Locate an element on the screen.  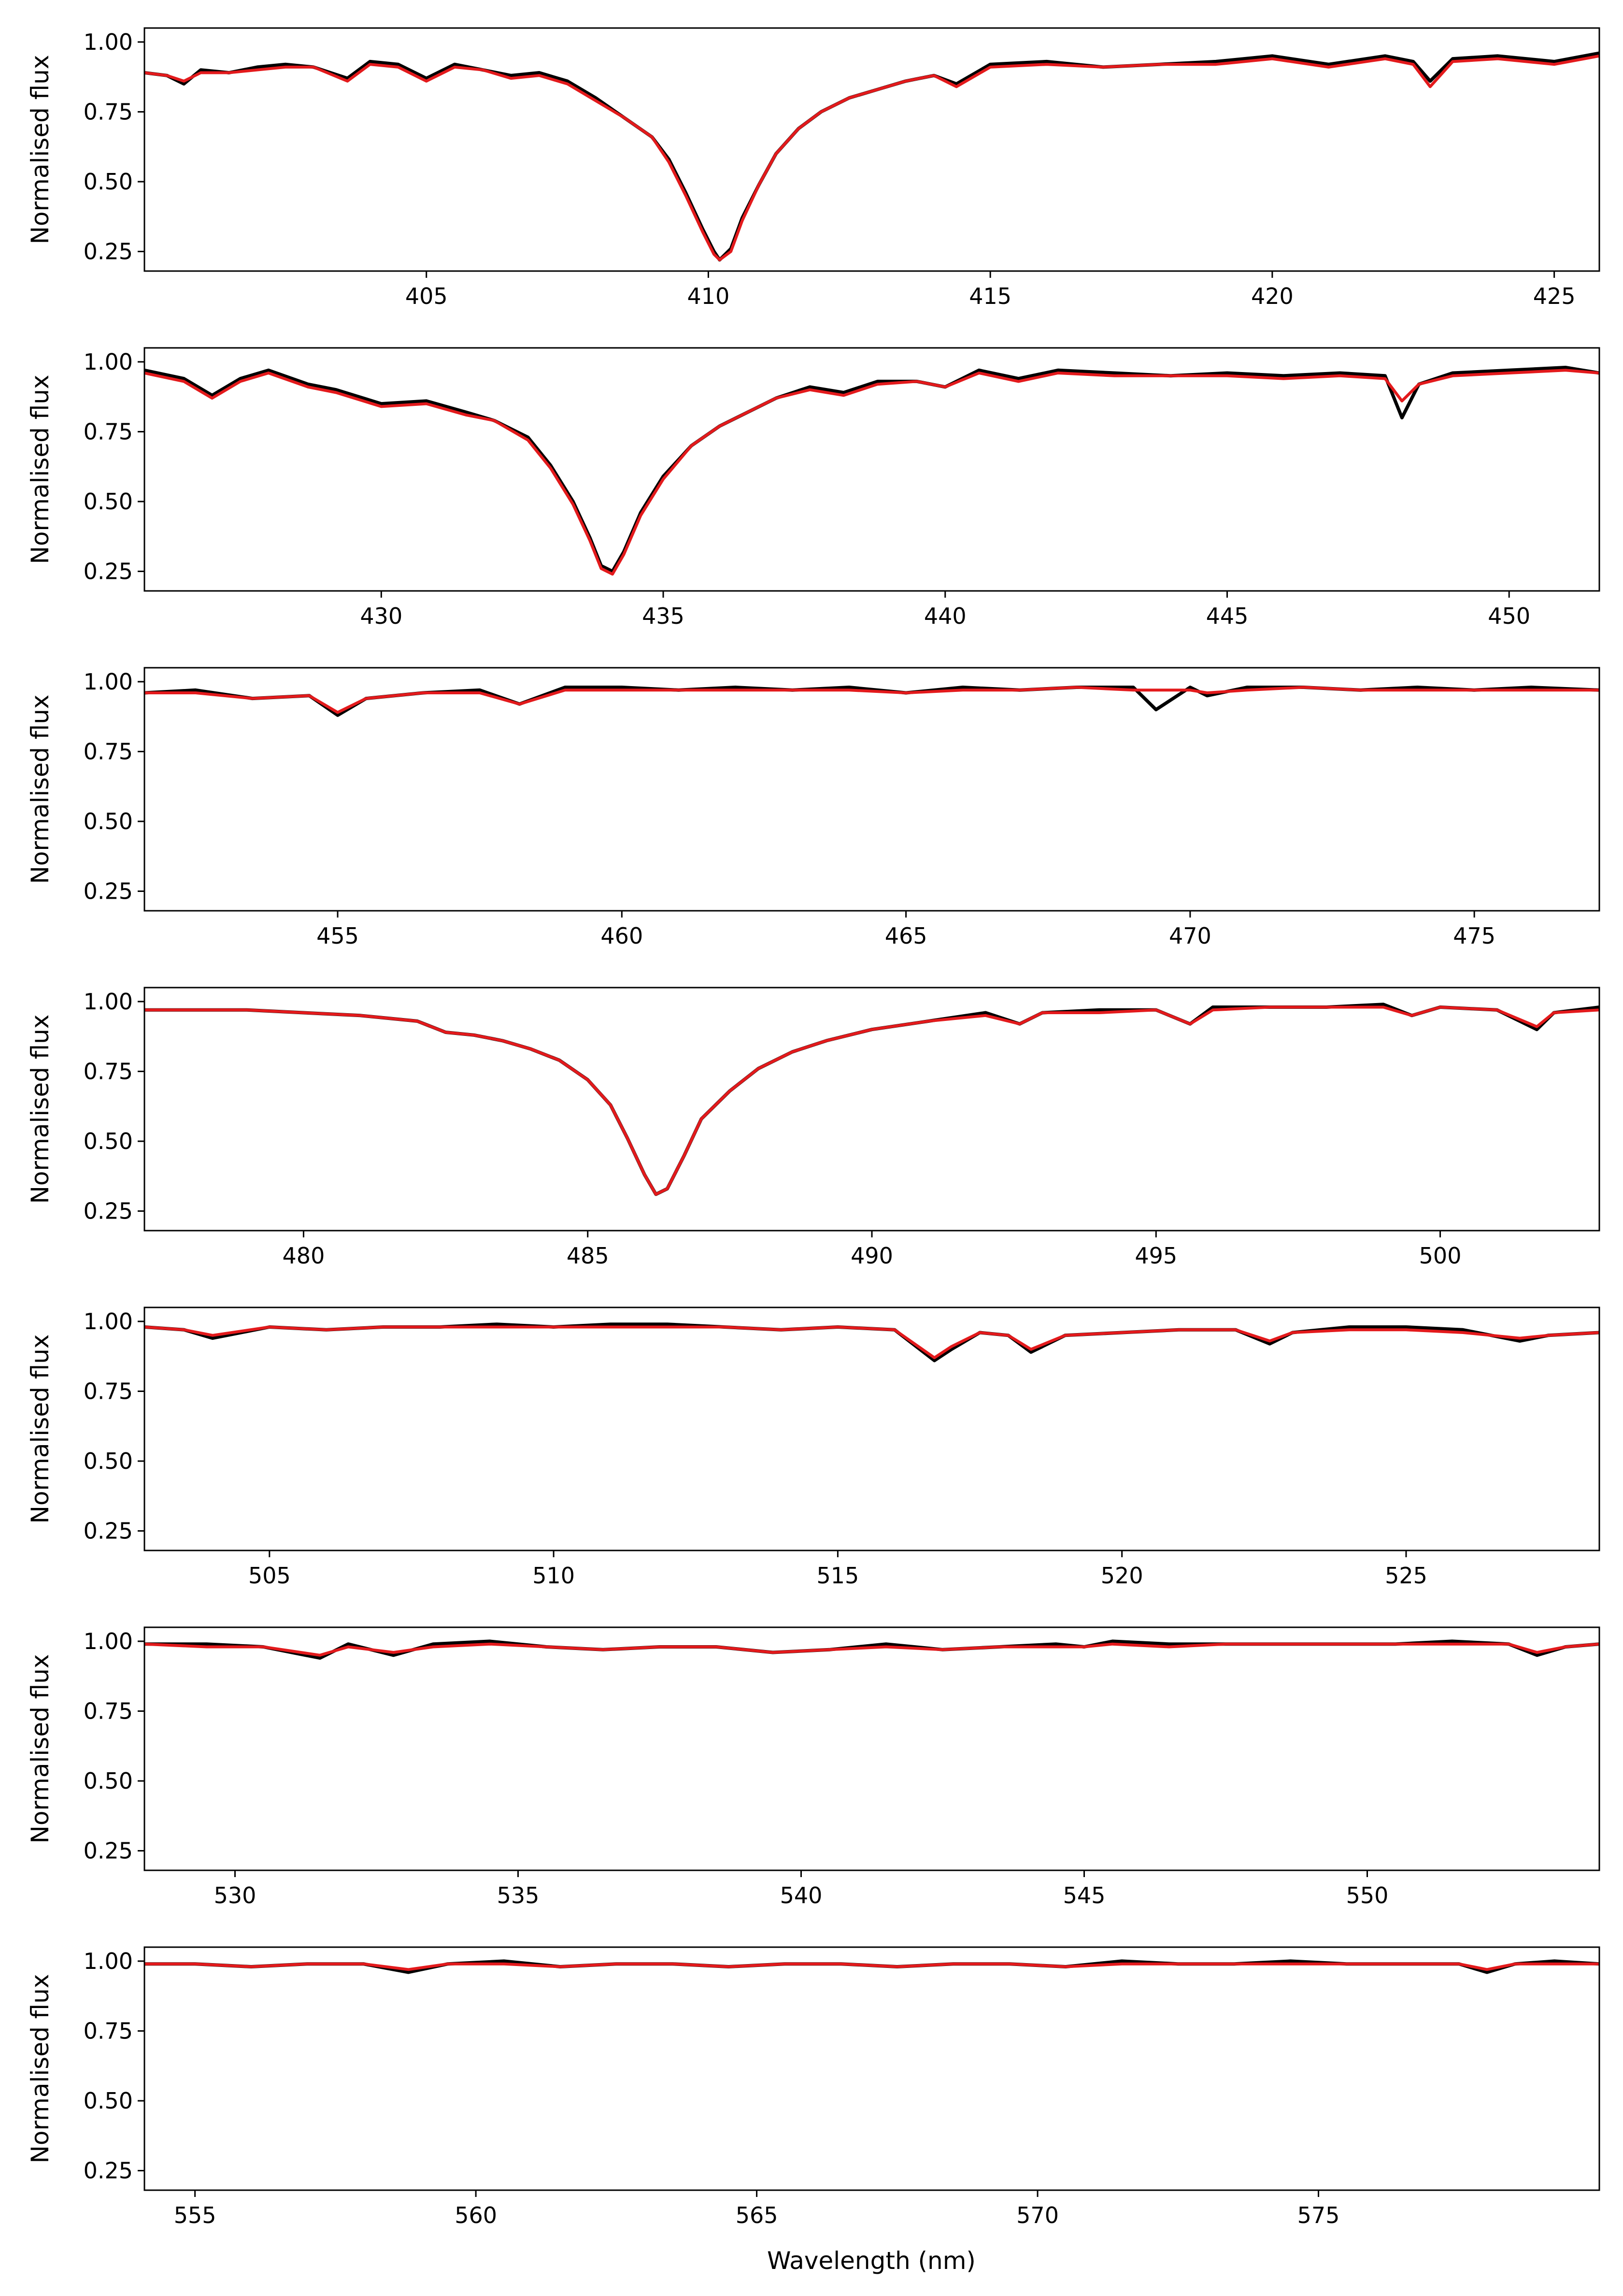
x-tick-label: 510 is located at coordinates (553, 1576).